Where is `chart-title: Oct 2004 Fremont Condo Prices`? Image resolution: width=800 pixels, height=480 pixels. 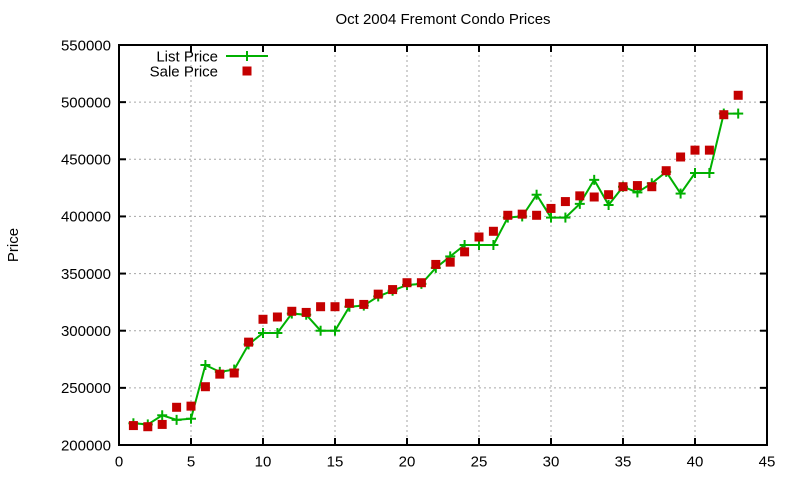 chart-title: Oct 2004 Fremont Condo Prices is located at coordinates (443, 19).